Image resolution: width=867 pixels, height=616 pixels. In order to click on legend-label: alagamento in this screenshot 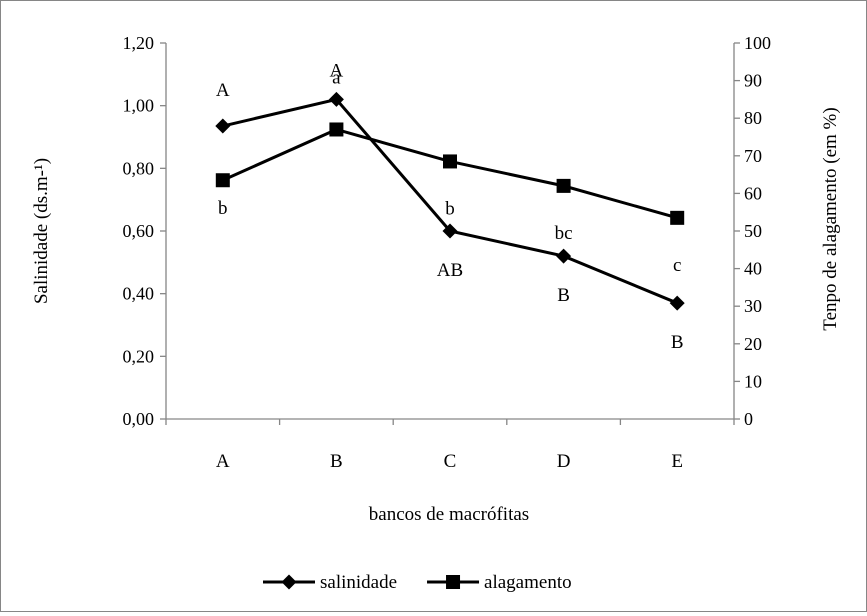, I will do `click(528, 582)`.